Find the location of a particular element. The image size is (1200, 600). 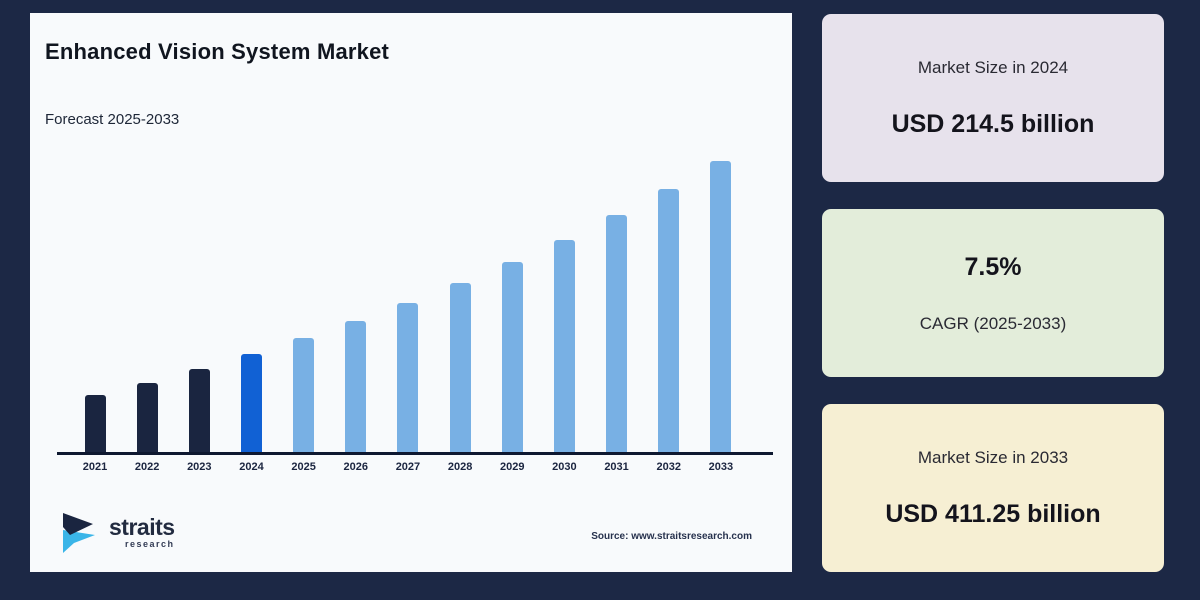

bar-column: 2030 is located at coordinates (564, 356).